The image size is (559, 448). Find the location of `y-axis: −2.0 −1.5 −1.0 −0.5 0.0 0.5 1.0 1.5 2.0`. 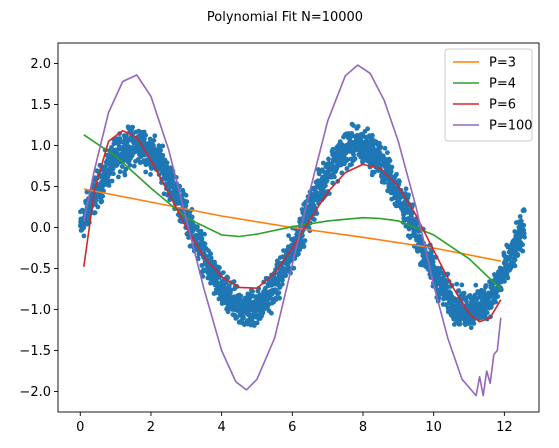

y-axis: −2.0 −1.5 −1.0 −0.5 0.0 0.5 1.0 1.5 2.0 is located at coordinates (38, 228).